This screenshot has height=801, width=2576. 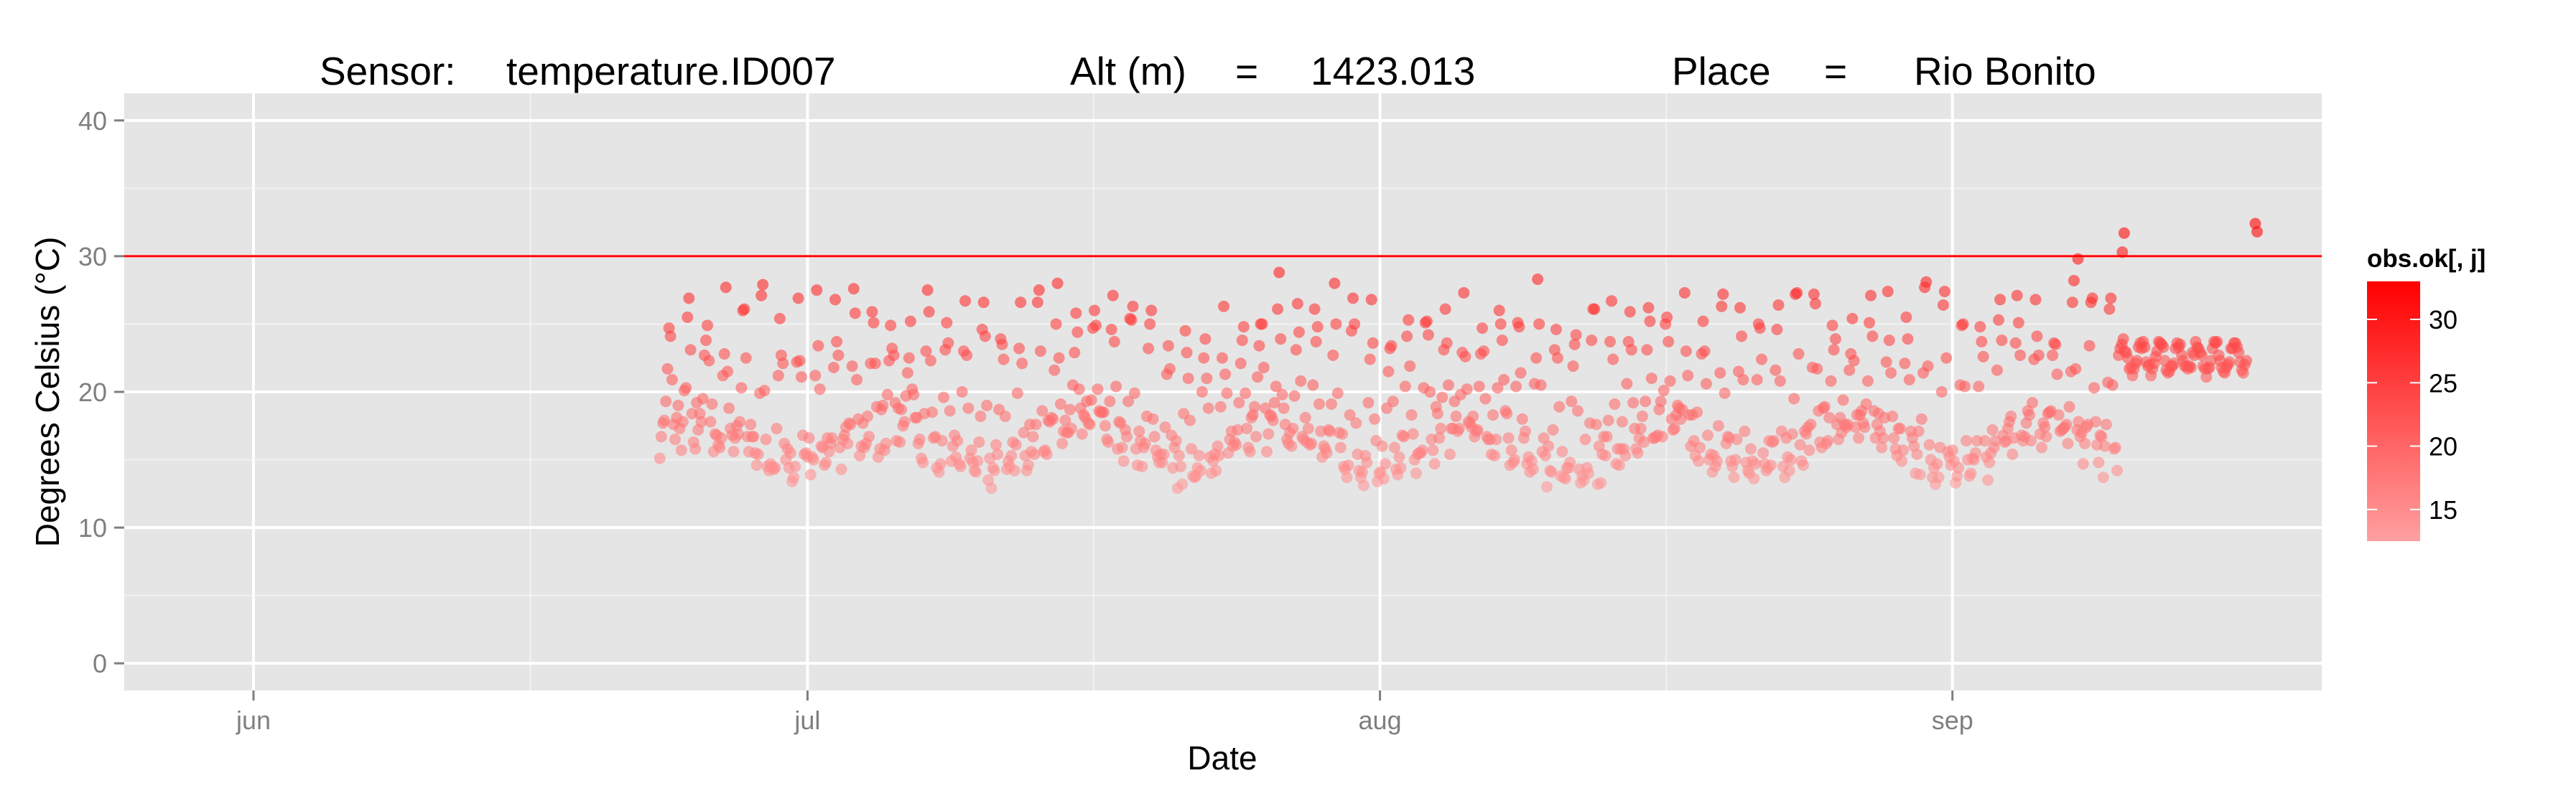 I want to click on y-axis: 0 10 20 30 40, so click(x=101, y=392).